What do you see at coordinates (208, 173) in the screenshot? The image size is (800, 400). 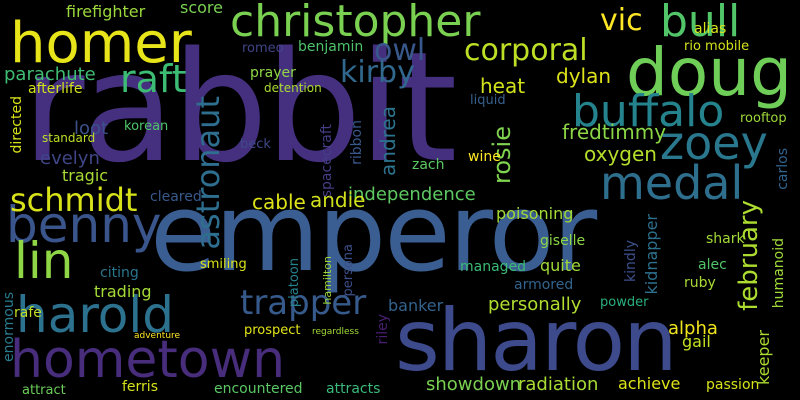 I see `word-astronaut: astronaut` at bounding box center [208, 173].